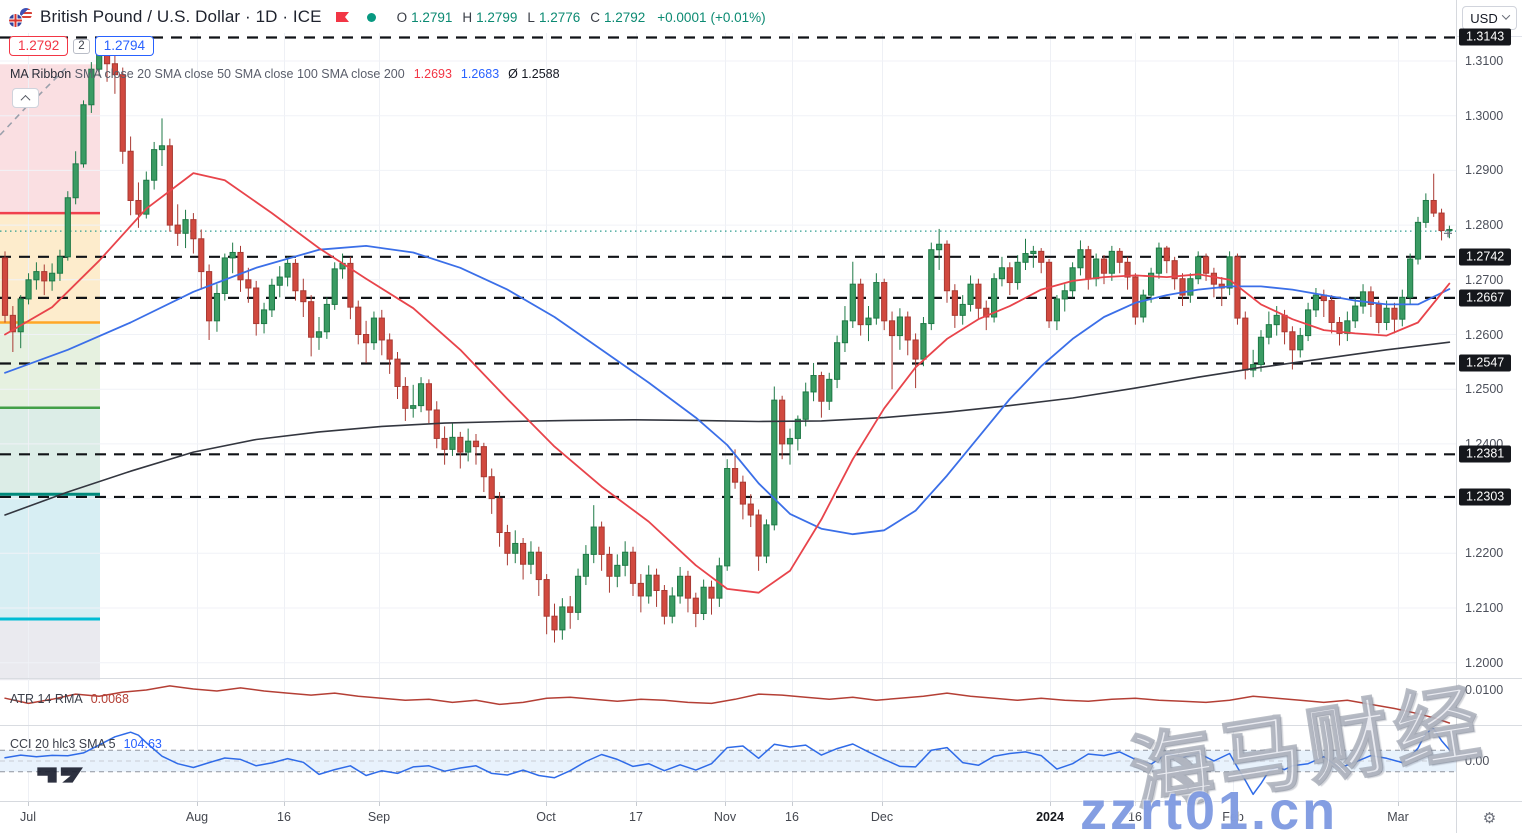  What do you see at coordinates (1484, 170) in the screenshot?
I see `price-tick: 1.2900` at bounding box center [1484, 170].